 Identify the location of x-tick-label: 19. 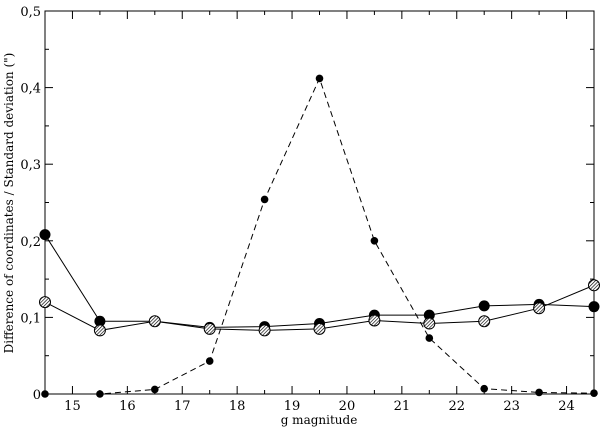
(292, 406).